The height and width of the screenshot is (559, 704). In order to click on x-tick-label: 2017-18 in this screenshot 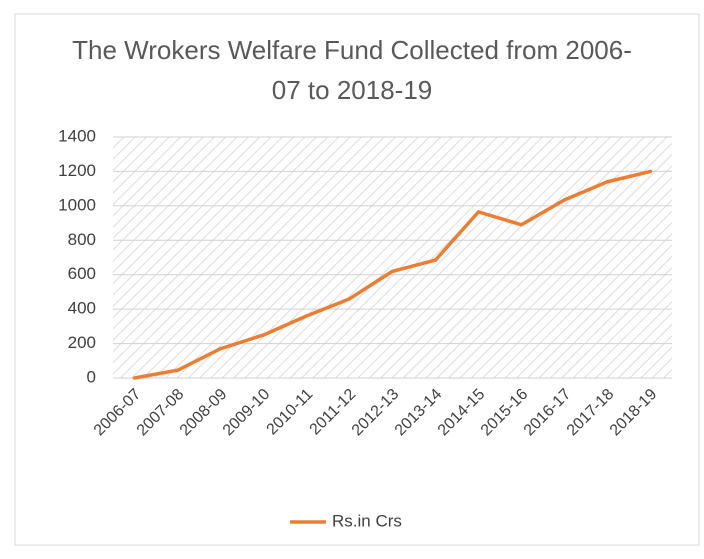, I will do `click(591, 413)`.